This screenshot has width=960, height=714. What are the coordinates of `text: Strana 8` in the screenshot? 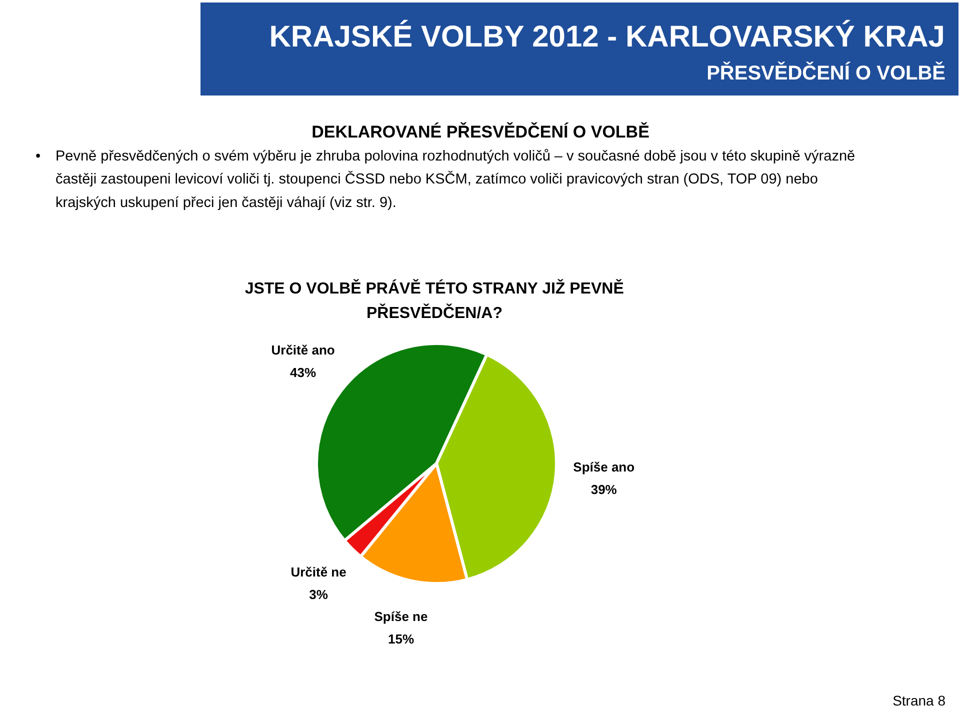 It's located at (919, 700).